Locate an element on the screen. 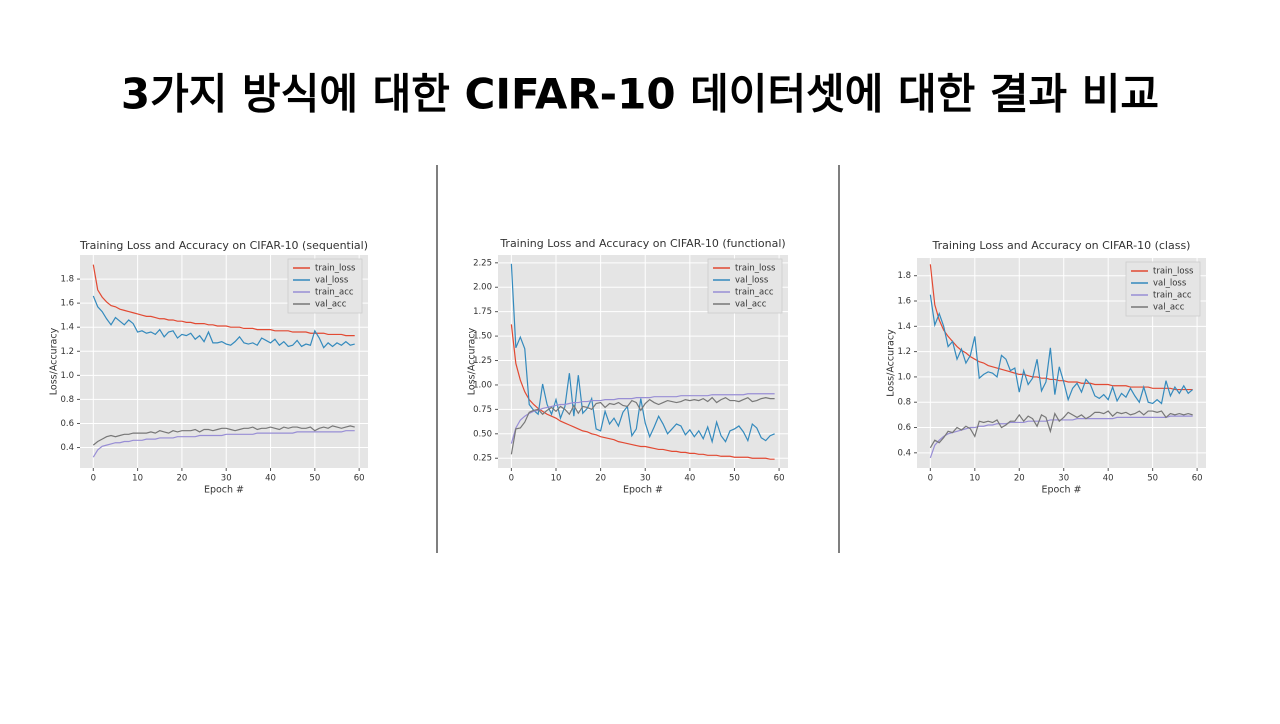 This screenshot has width=1280, height=724. y-tick-label: 0.50 is located at coordinates (482, 434).